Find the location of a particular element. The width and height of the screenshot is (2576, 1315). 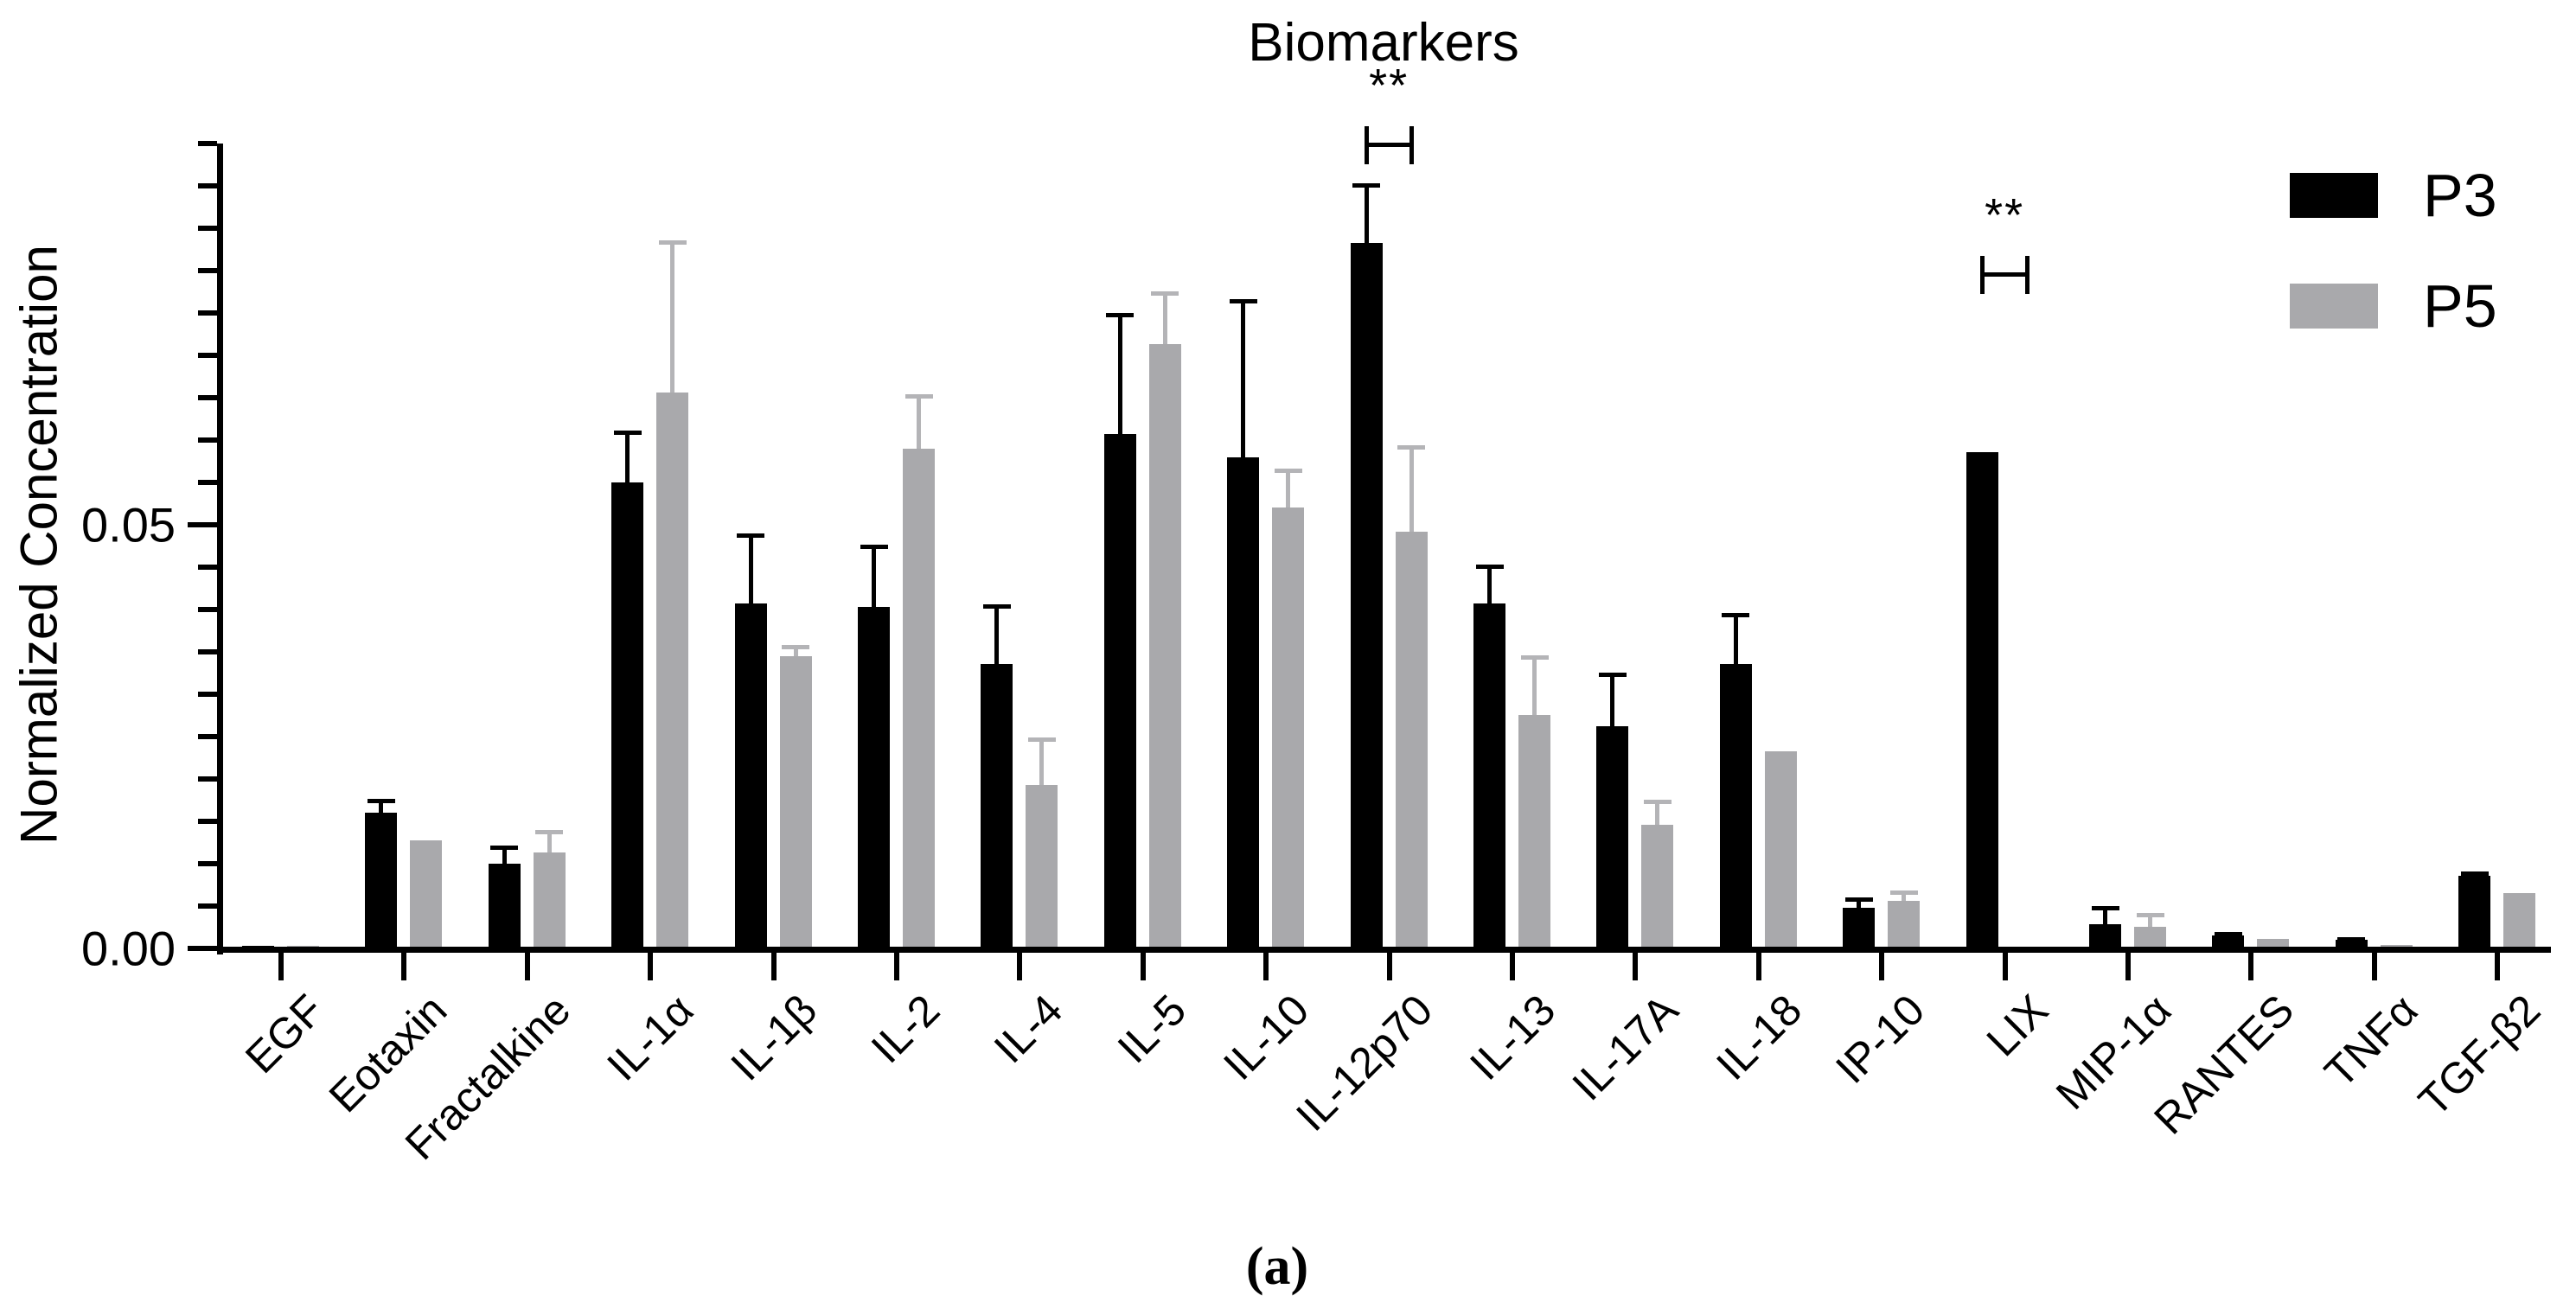

errorcap-p3-Fractalkine is located at coordinates (505, 849).